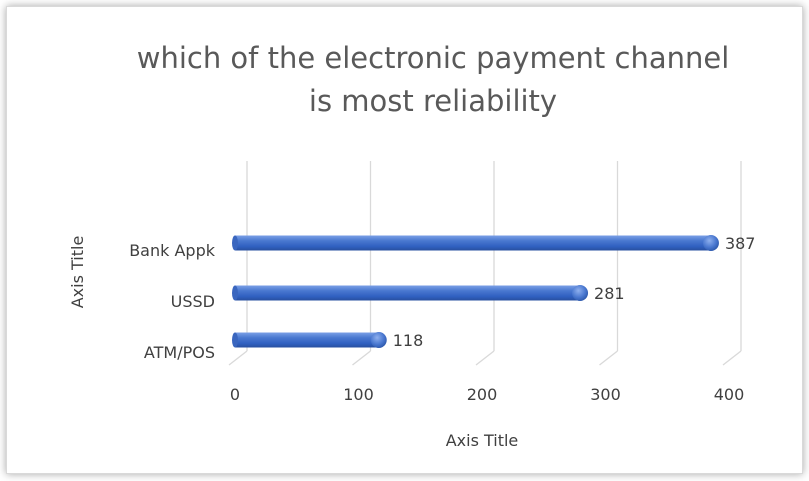 This screenshot has height=481, width=809. I want to click on x-tick-label: 200, so click(482, 394).